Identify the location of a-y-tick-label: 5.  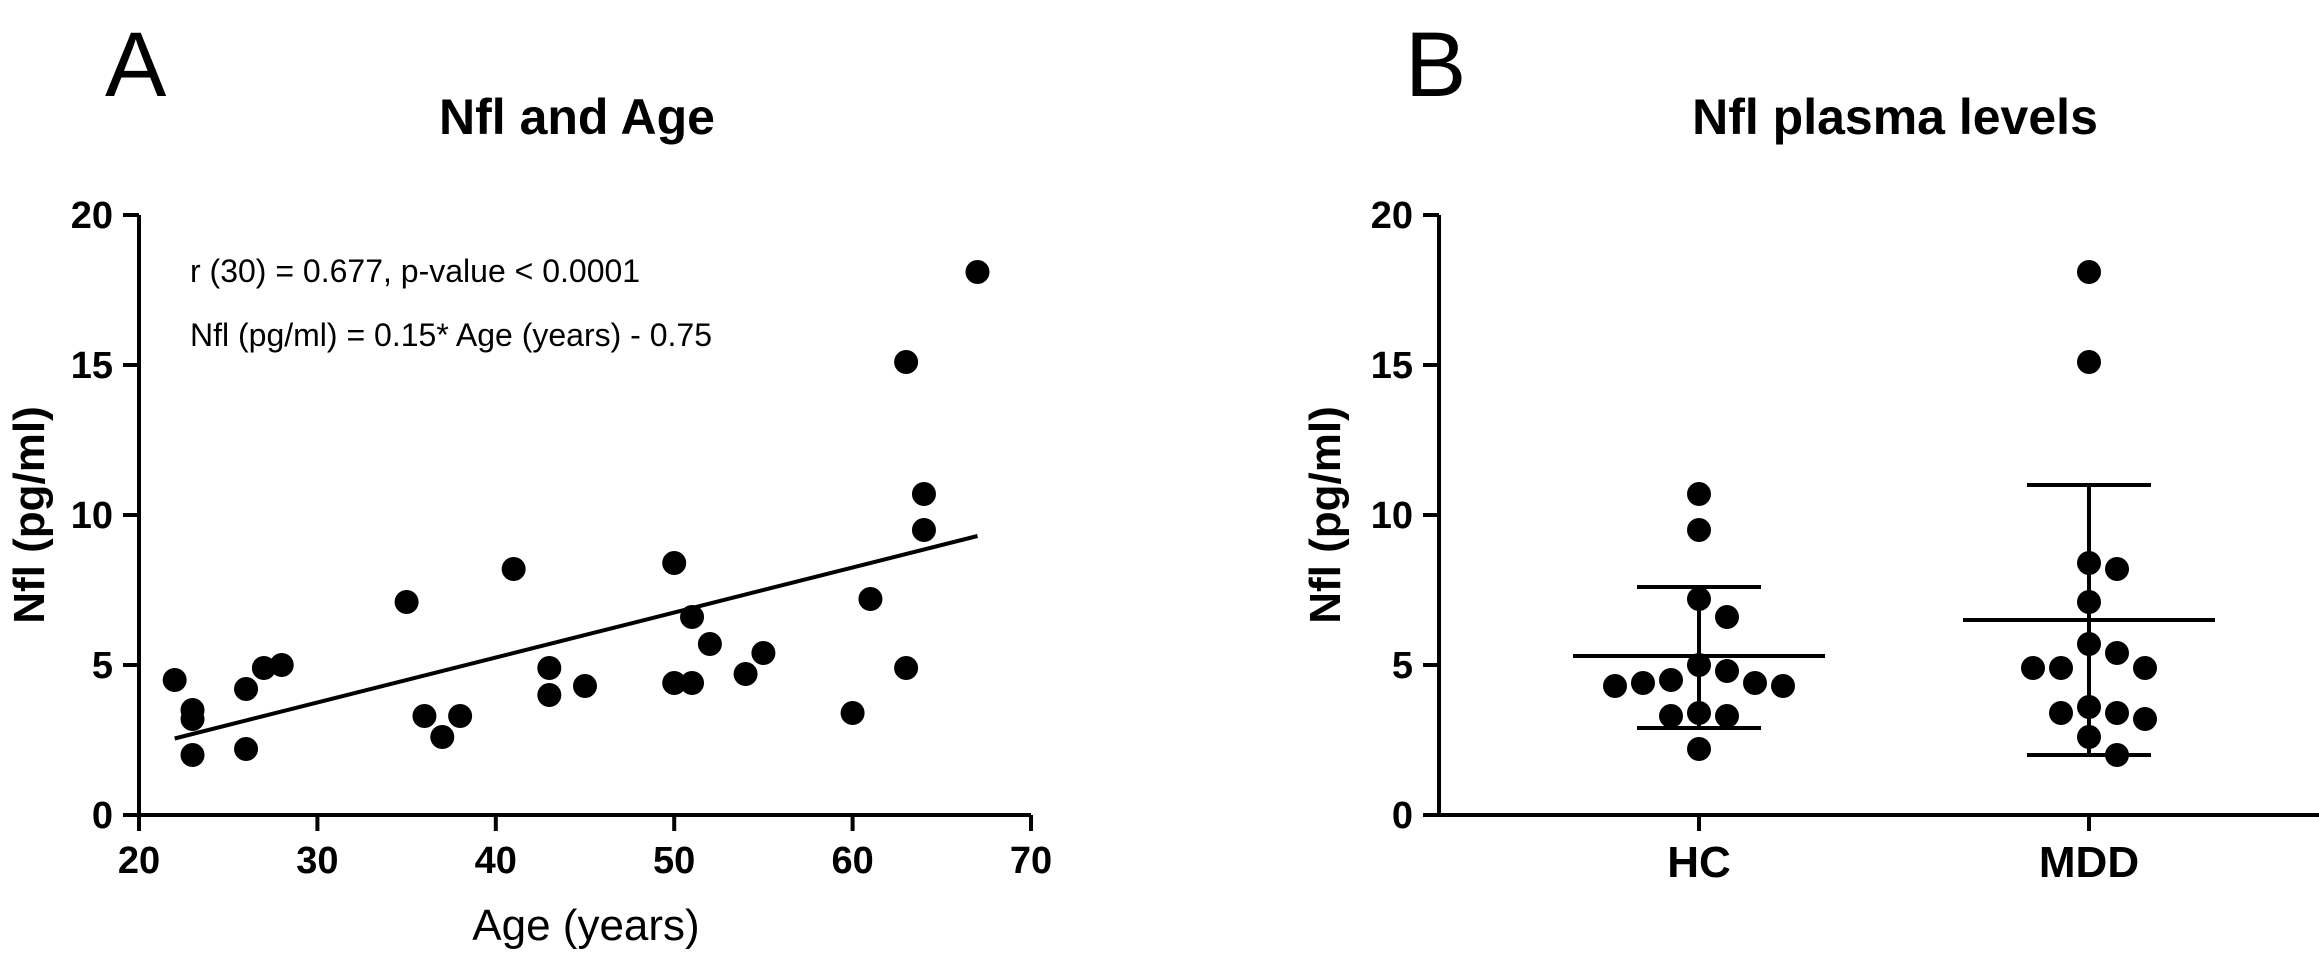
(102, 666).